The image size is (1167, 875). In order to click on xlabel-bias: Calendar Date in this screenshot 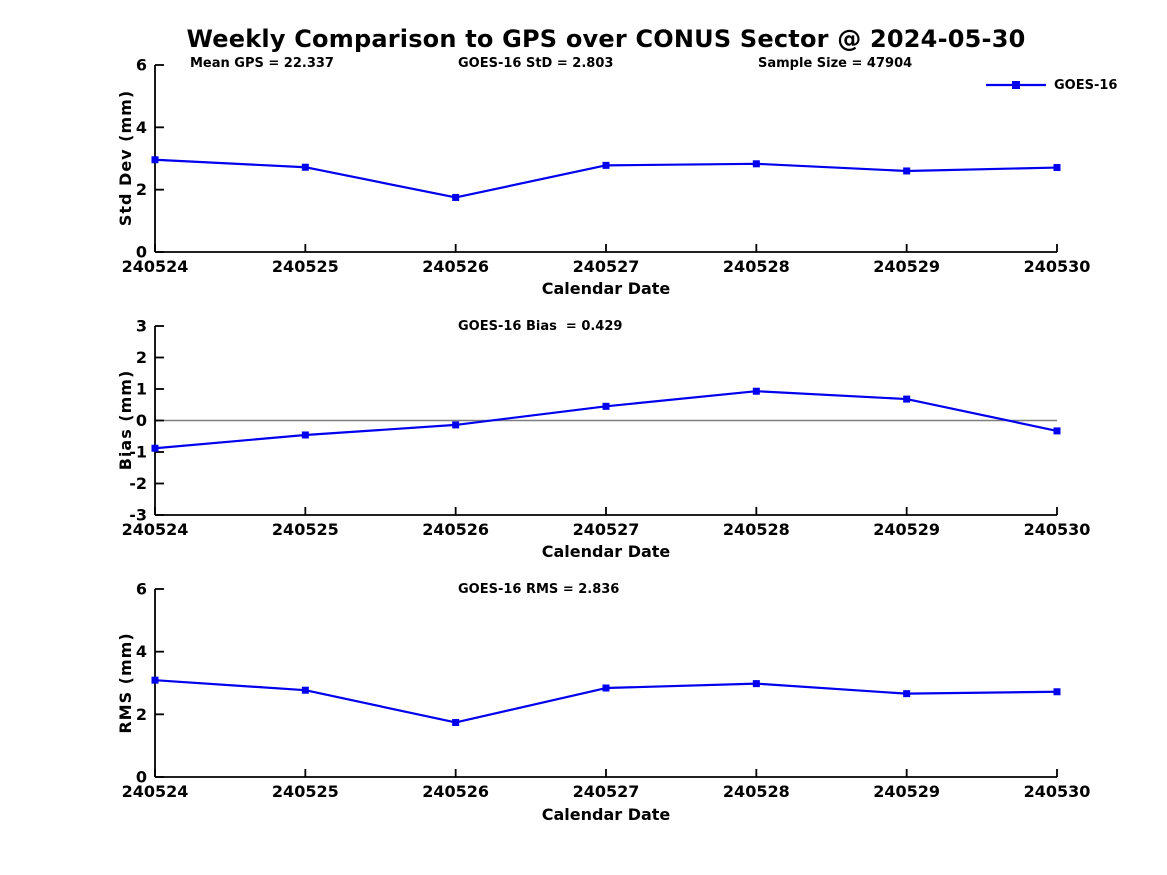, I will do `click(606, 551)`.